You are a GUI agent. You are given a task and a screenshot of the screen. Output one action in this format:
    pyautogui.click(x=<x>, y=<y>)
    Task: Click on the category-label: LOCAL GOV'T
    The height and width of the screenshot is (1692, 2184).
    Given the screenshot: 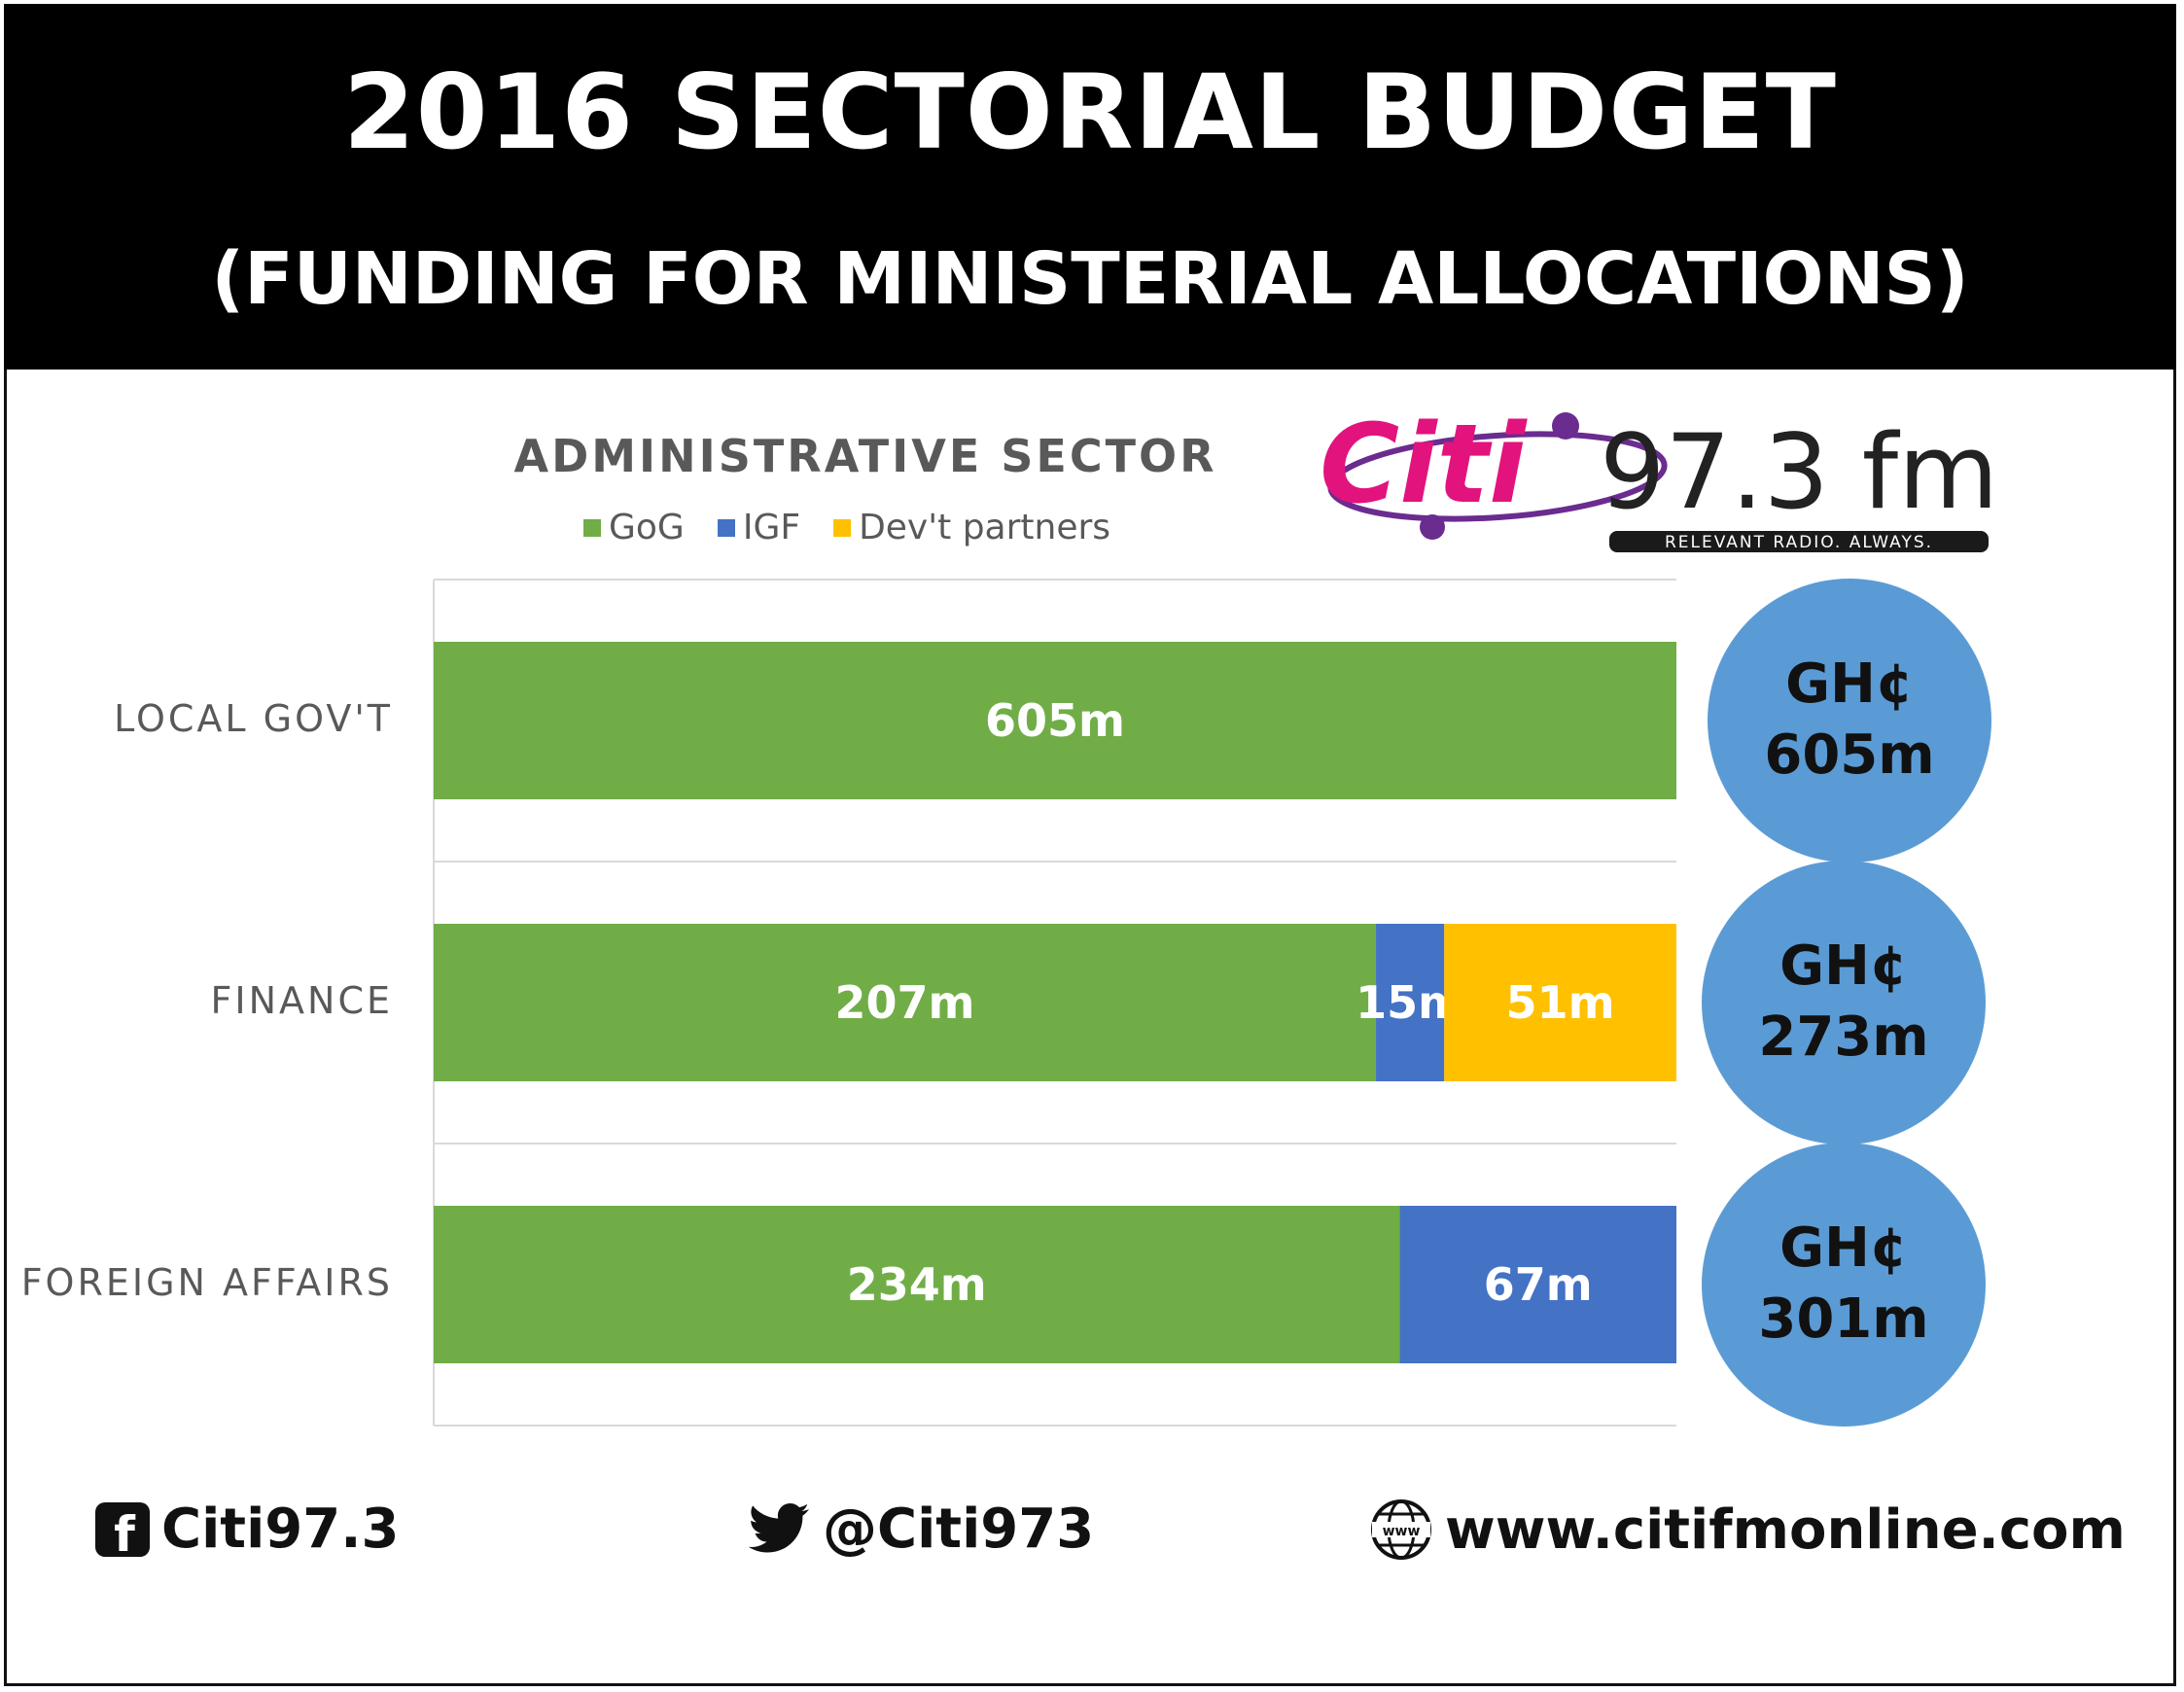 What is the action you would take?
    pyautogui.click(x=253, y=718)
    